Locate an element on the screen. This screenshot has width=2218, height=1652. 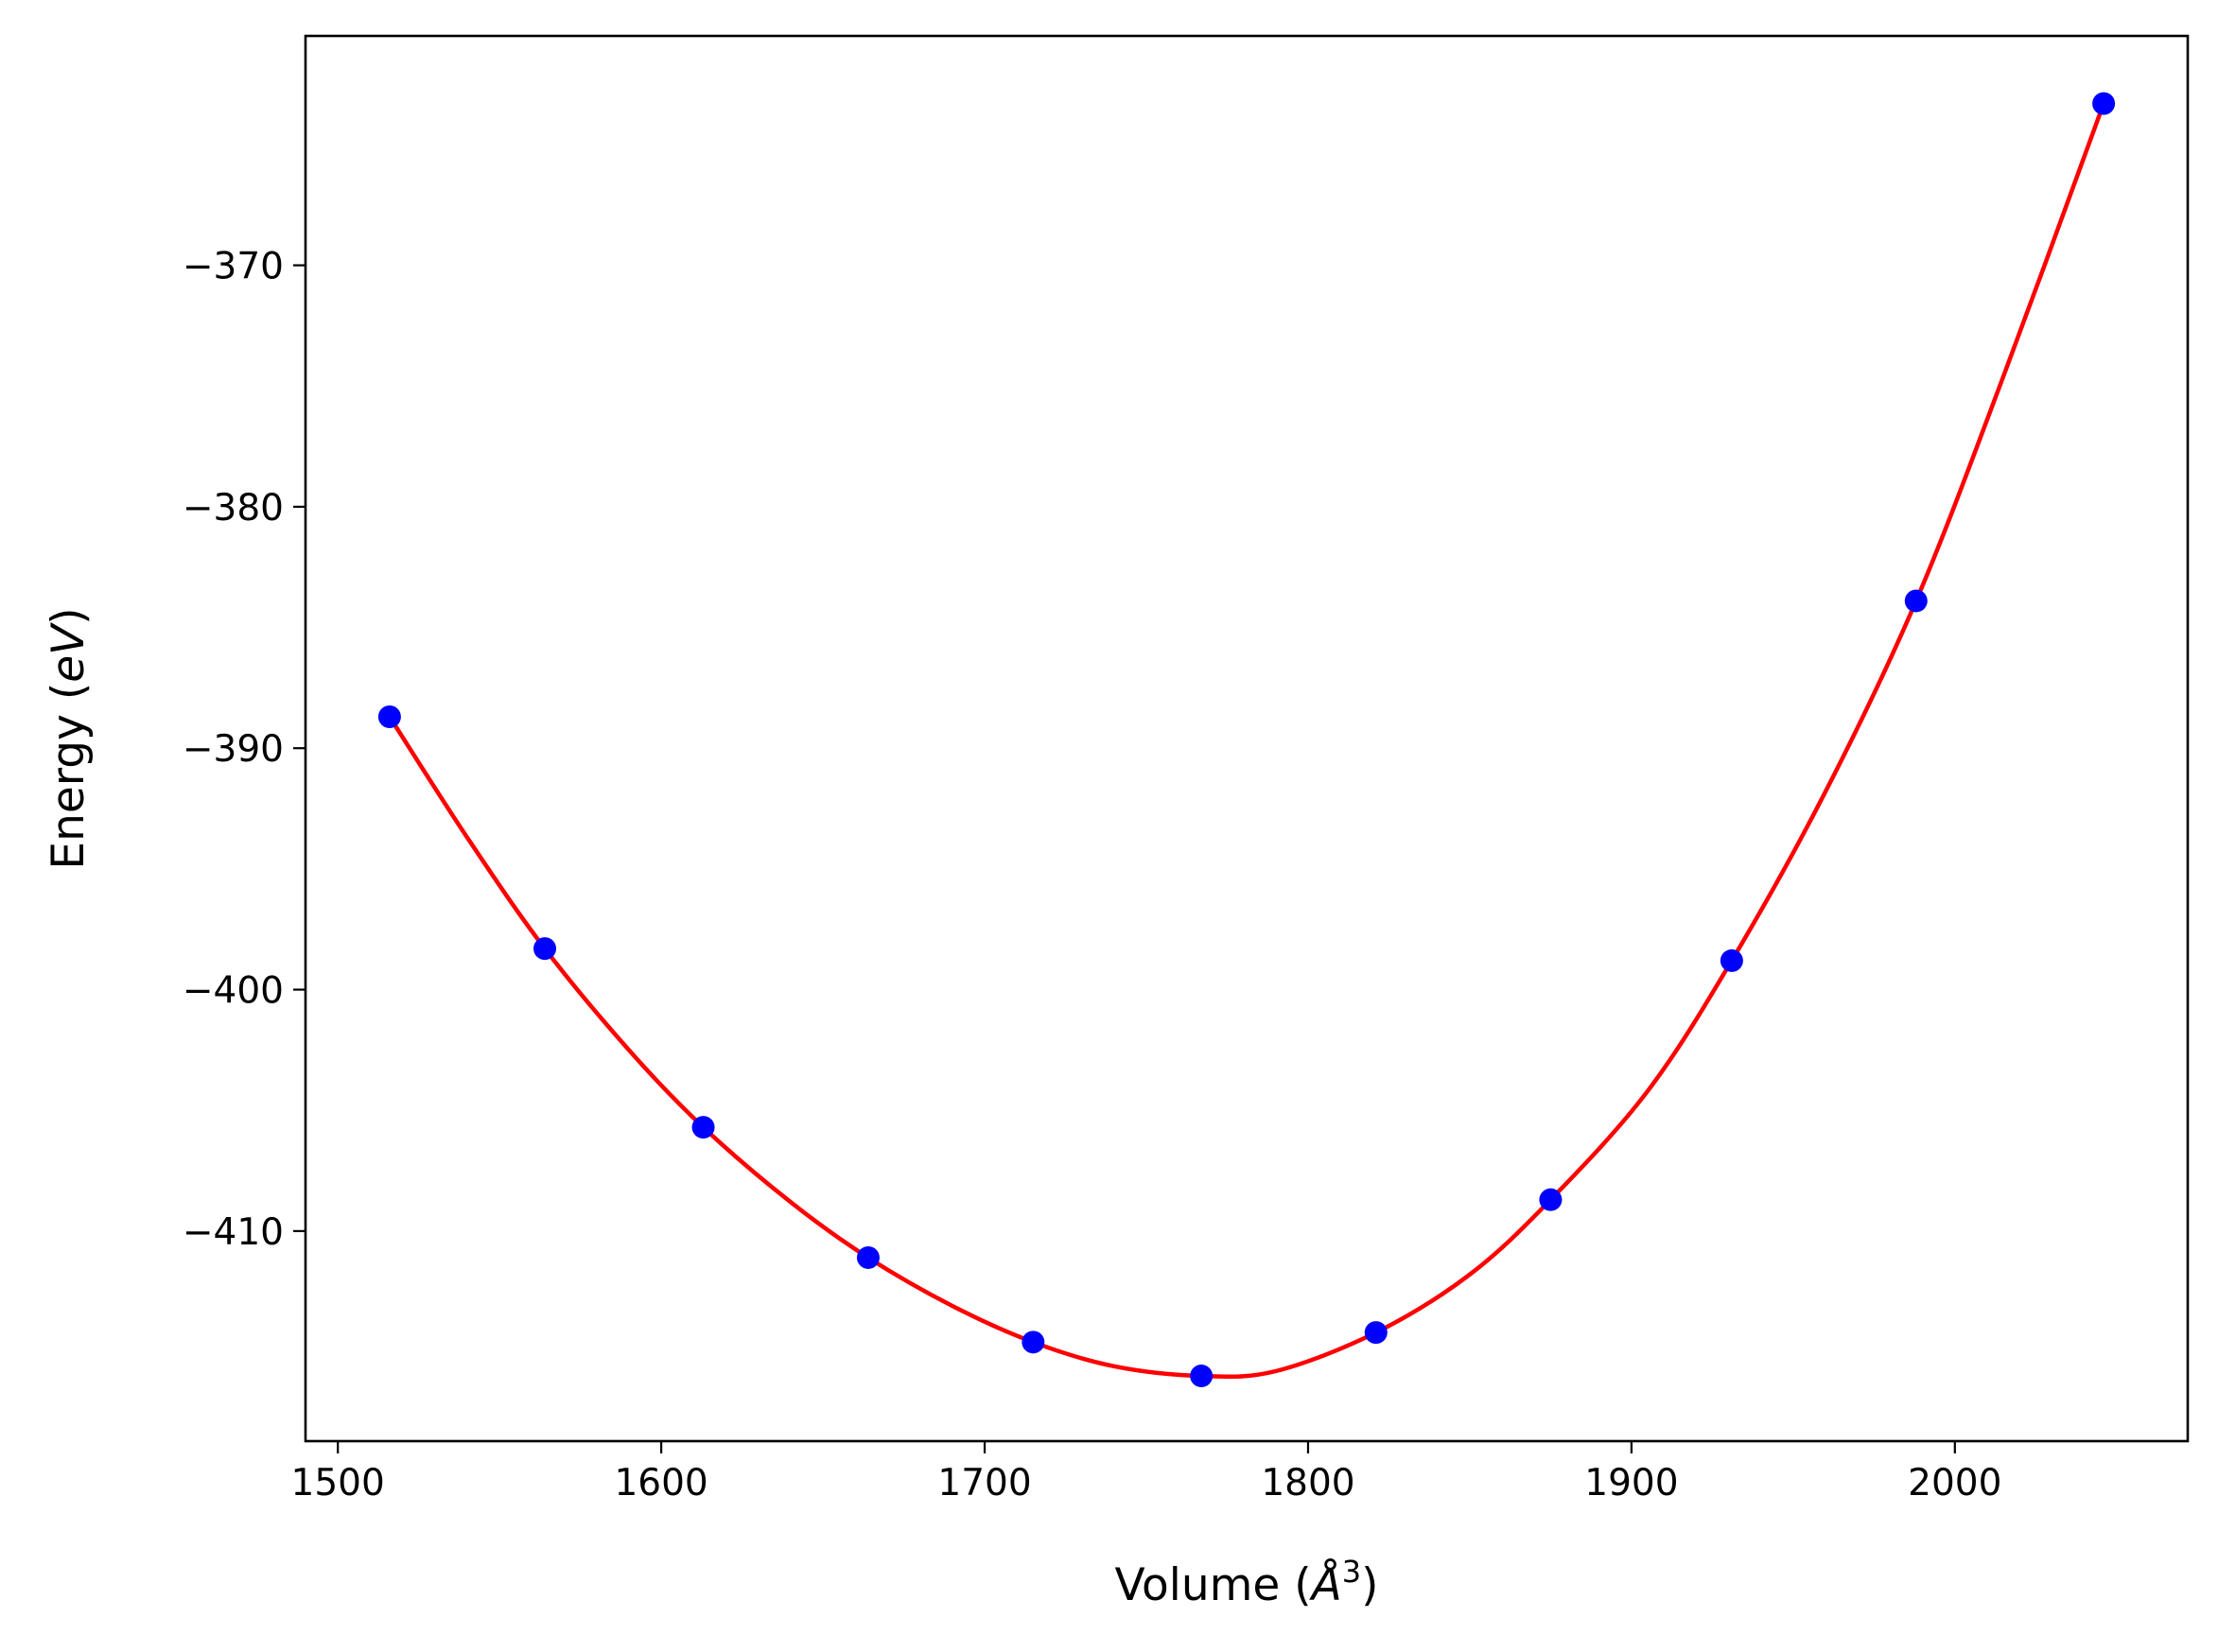
x-axis-title-symbol: Å is located at coordinates (1325, 1585).